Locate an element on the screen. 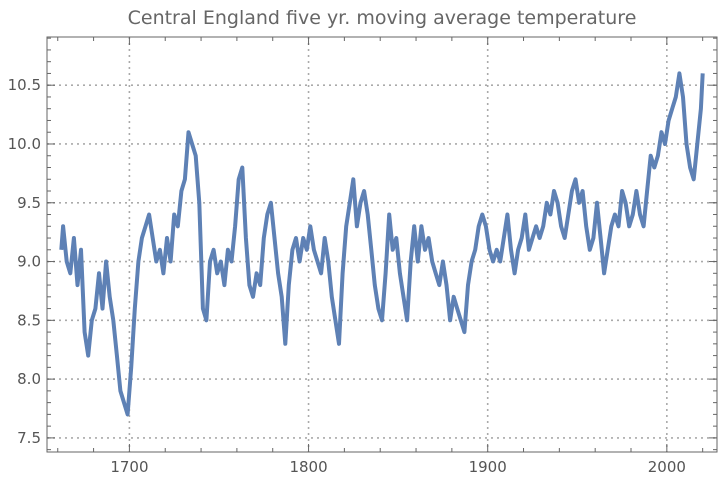 Image resolution: width=720 pixels, height=484 pixels. y-tick-label: 8.5 is located at coordinates (29, 320).